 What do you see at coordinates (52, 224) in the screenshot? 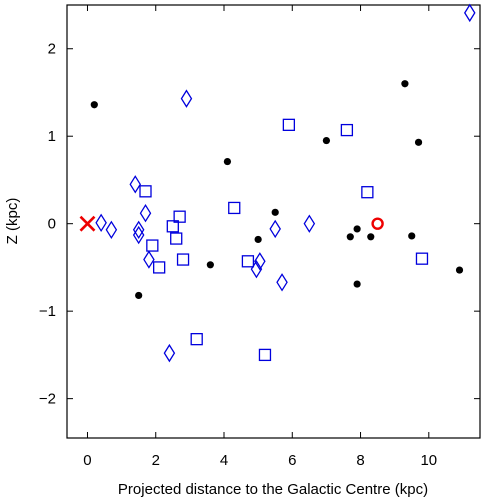
I see `y-tick-label: 0` at bounding box center [52, 224].